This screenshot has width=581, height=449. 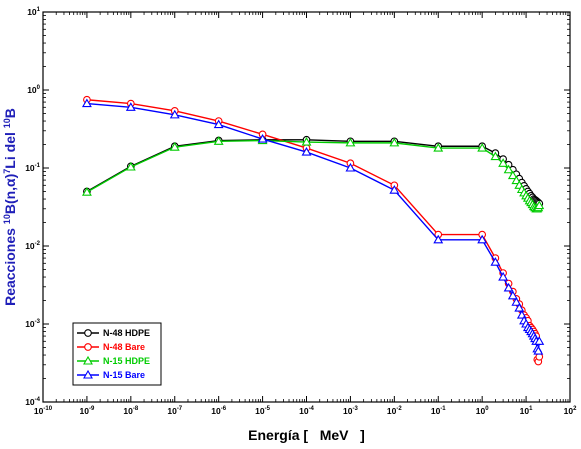 I want to click on x-tick-exp: -7, so click(x=180, y=409).